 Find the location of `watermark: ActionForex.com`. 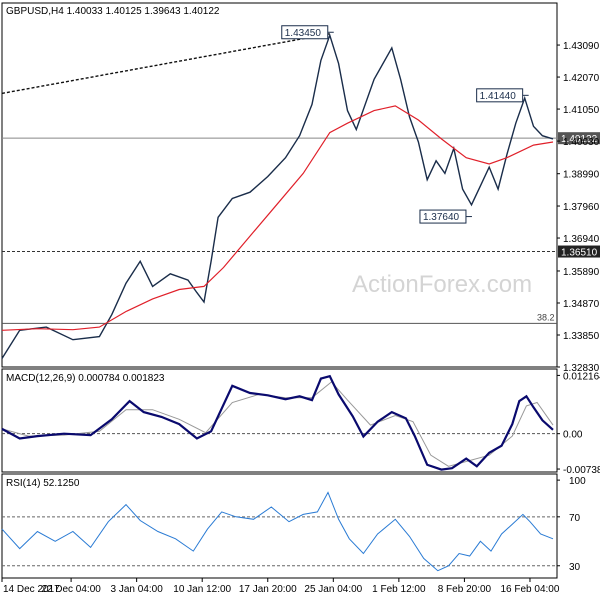

watermark: ActionForex.com is located at coordinates (442, 284).